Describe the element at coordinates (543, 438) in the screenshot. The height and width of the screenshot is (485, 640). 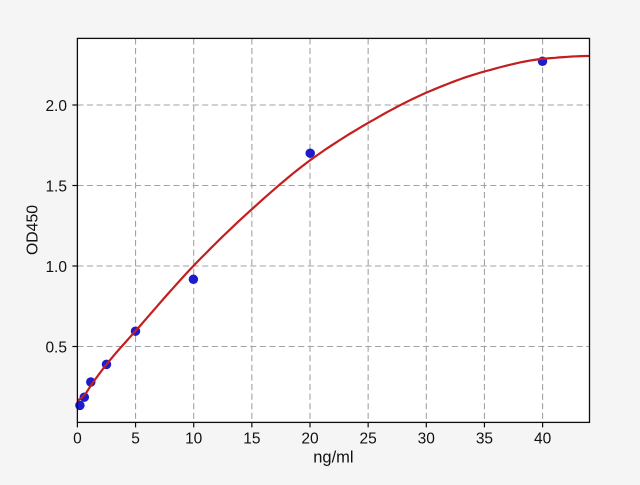
I see `svg-text: 40` at that location.